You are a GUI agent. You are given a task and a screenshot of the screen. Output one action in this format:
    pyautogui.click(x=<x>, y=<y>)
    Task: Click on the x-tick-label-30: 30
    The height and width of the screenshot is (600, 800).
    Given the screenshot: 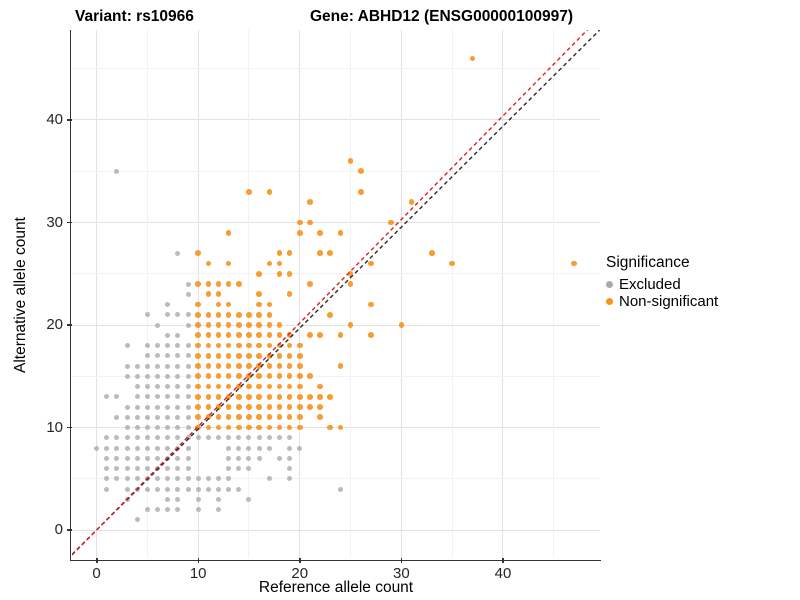 What is the action you would take?
    pyautogui.click(x=401, y=573)
    